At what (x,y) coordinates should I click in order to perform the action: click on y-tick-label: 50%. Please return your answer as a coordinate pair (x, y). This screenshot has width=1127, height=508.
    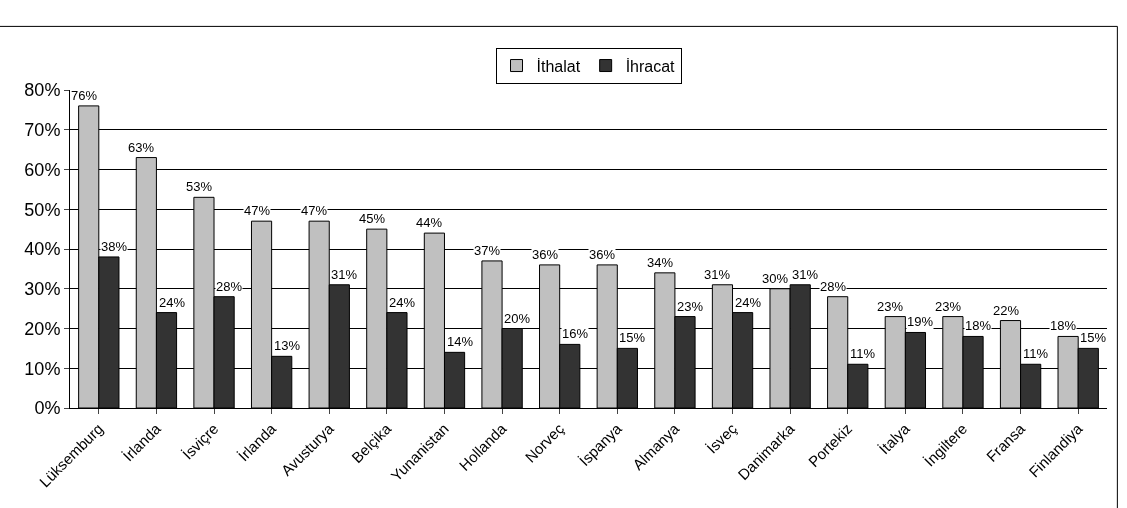
    Looking at the image, I should click on (42, 209).